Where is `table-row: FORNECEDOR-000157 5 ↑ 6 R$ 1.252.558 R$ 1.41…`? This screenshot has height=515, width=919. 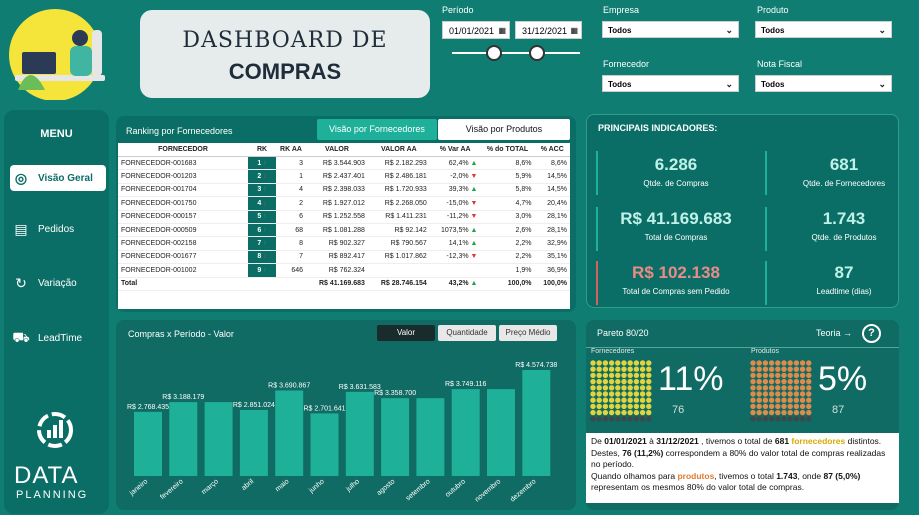 table-row: FORNECEDOR-000157 5 ↑ 6 R$ 1.252.558 R$ 1.41… is located at coordinates (344, 217).